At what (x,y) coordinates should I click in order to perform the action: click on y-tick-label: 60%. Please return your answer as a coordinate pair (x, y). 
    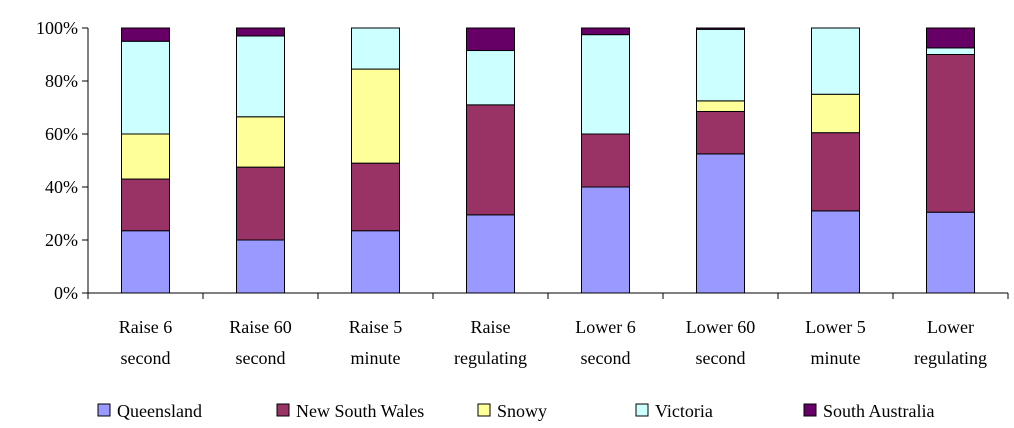
    Looking at the image, I should click on (61, 134).